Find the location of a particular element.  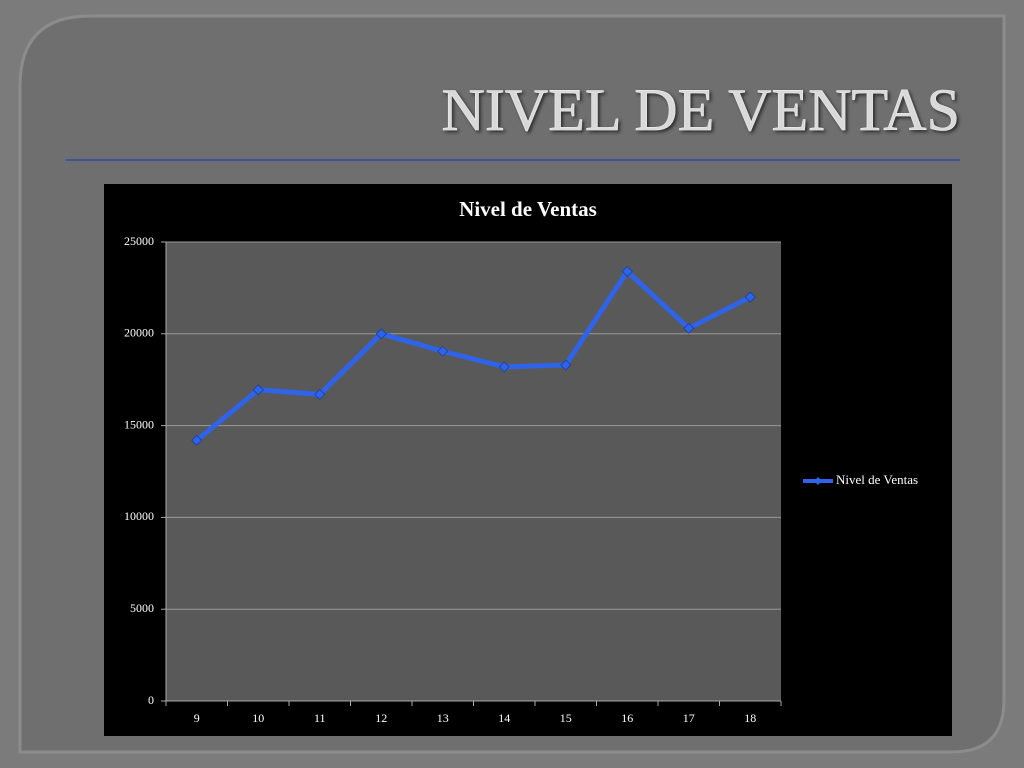

y-tick-label: 0 is located at coordinates (151, 700).